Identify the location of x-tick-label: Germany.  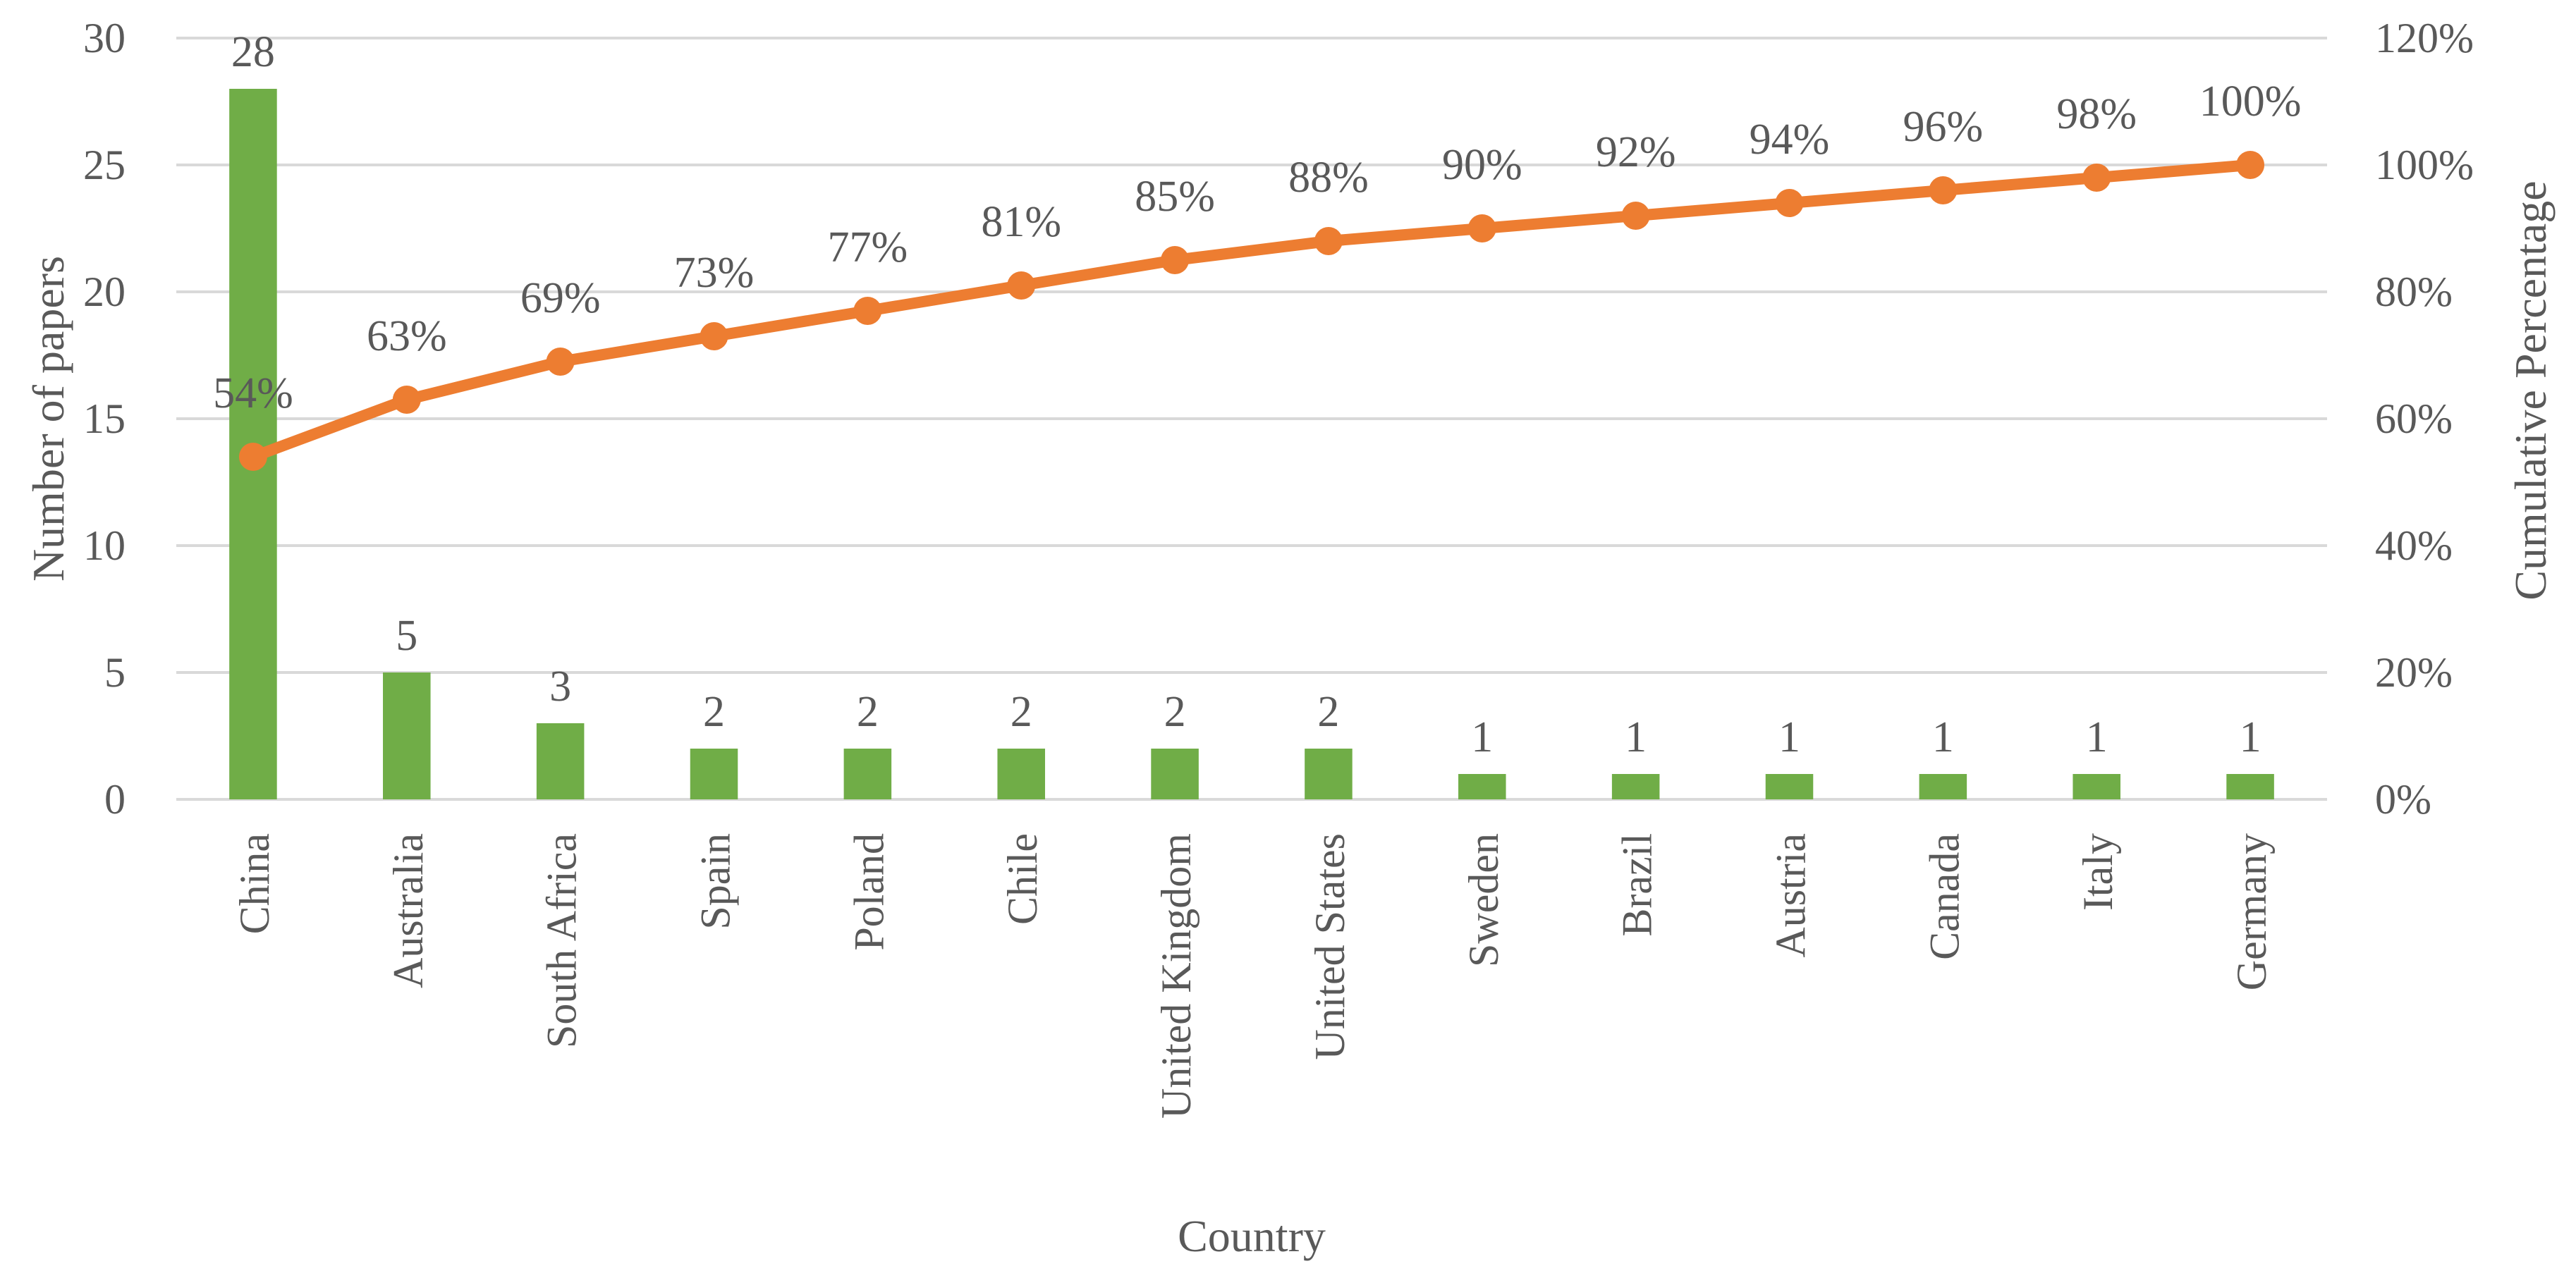
(2252, 911).